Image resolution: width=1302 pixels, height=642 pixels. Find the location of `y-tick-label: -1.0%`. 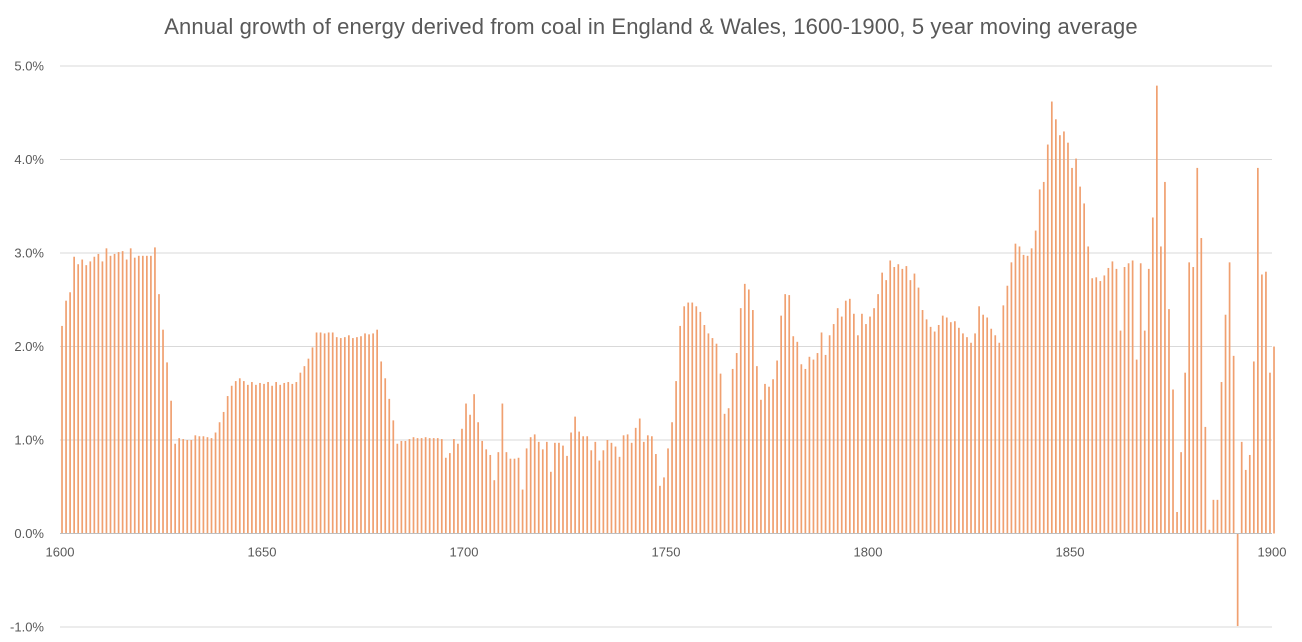

y-tick-label: -1.0% is located at coordinates (27, 627).